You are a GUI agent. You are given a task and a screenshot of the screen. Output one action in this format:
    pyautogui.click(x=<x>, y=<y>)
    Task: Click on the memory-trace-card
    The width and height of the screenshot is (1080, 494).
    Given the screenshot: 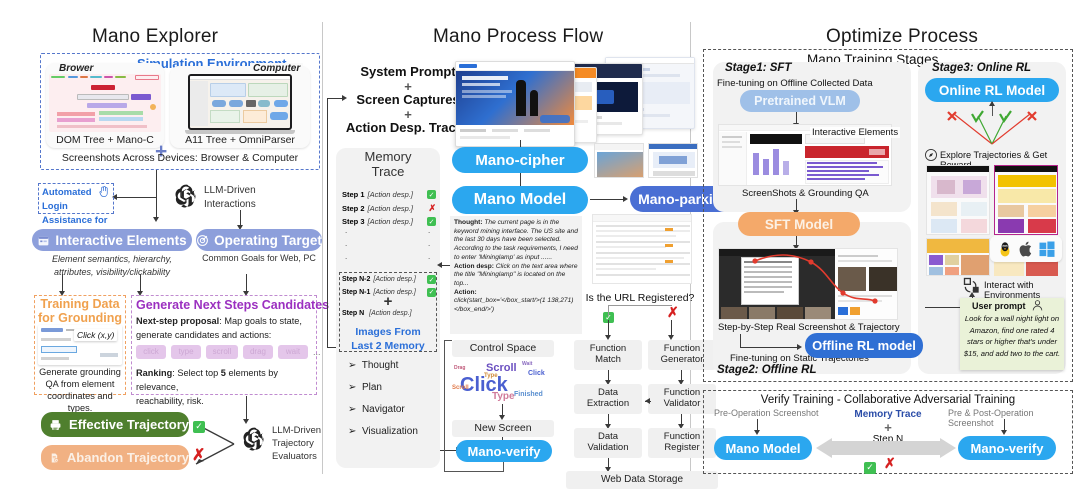 What is the action you would take?
    pyautogui.click(x=388, y=308)
    